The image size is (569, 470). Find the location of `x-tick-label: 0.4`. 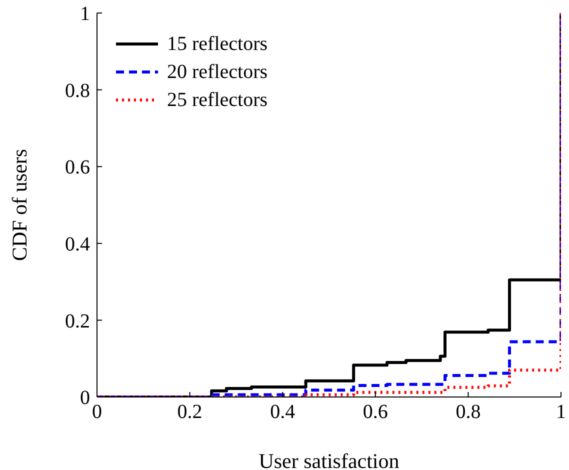

x-tick-label: 0.4 is located at coordinates (283, 412).